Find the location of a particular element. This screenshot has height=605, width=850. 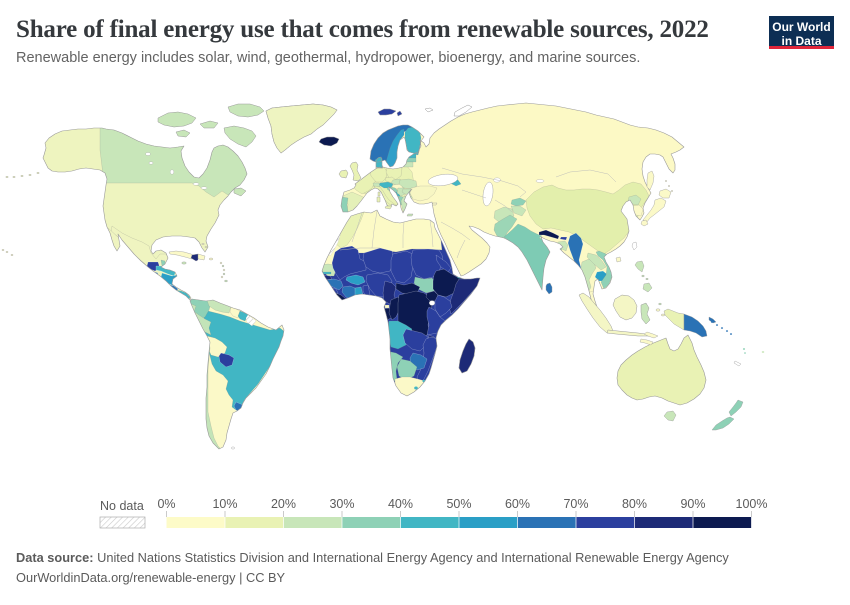

svg-text: 40% is located at coordinates (400, 504).